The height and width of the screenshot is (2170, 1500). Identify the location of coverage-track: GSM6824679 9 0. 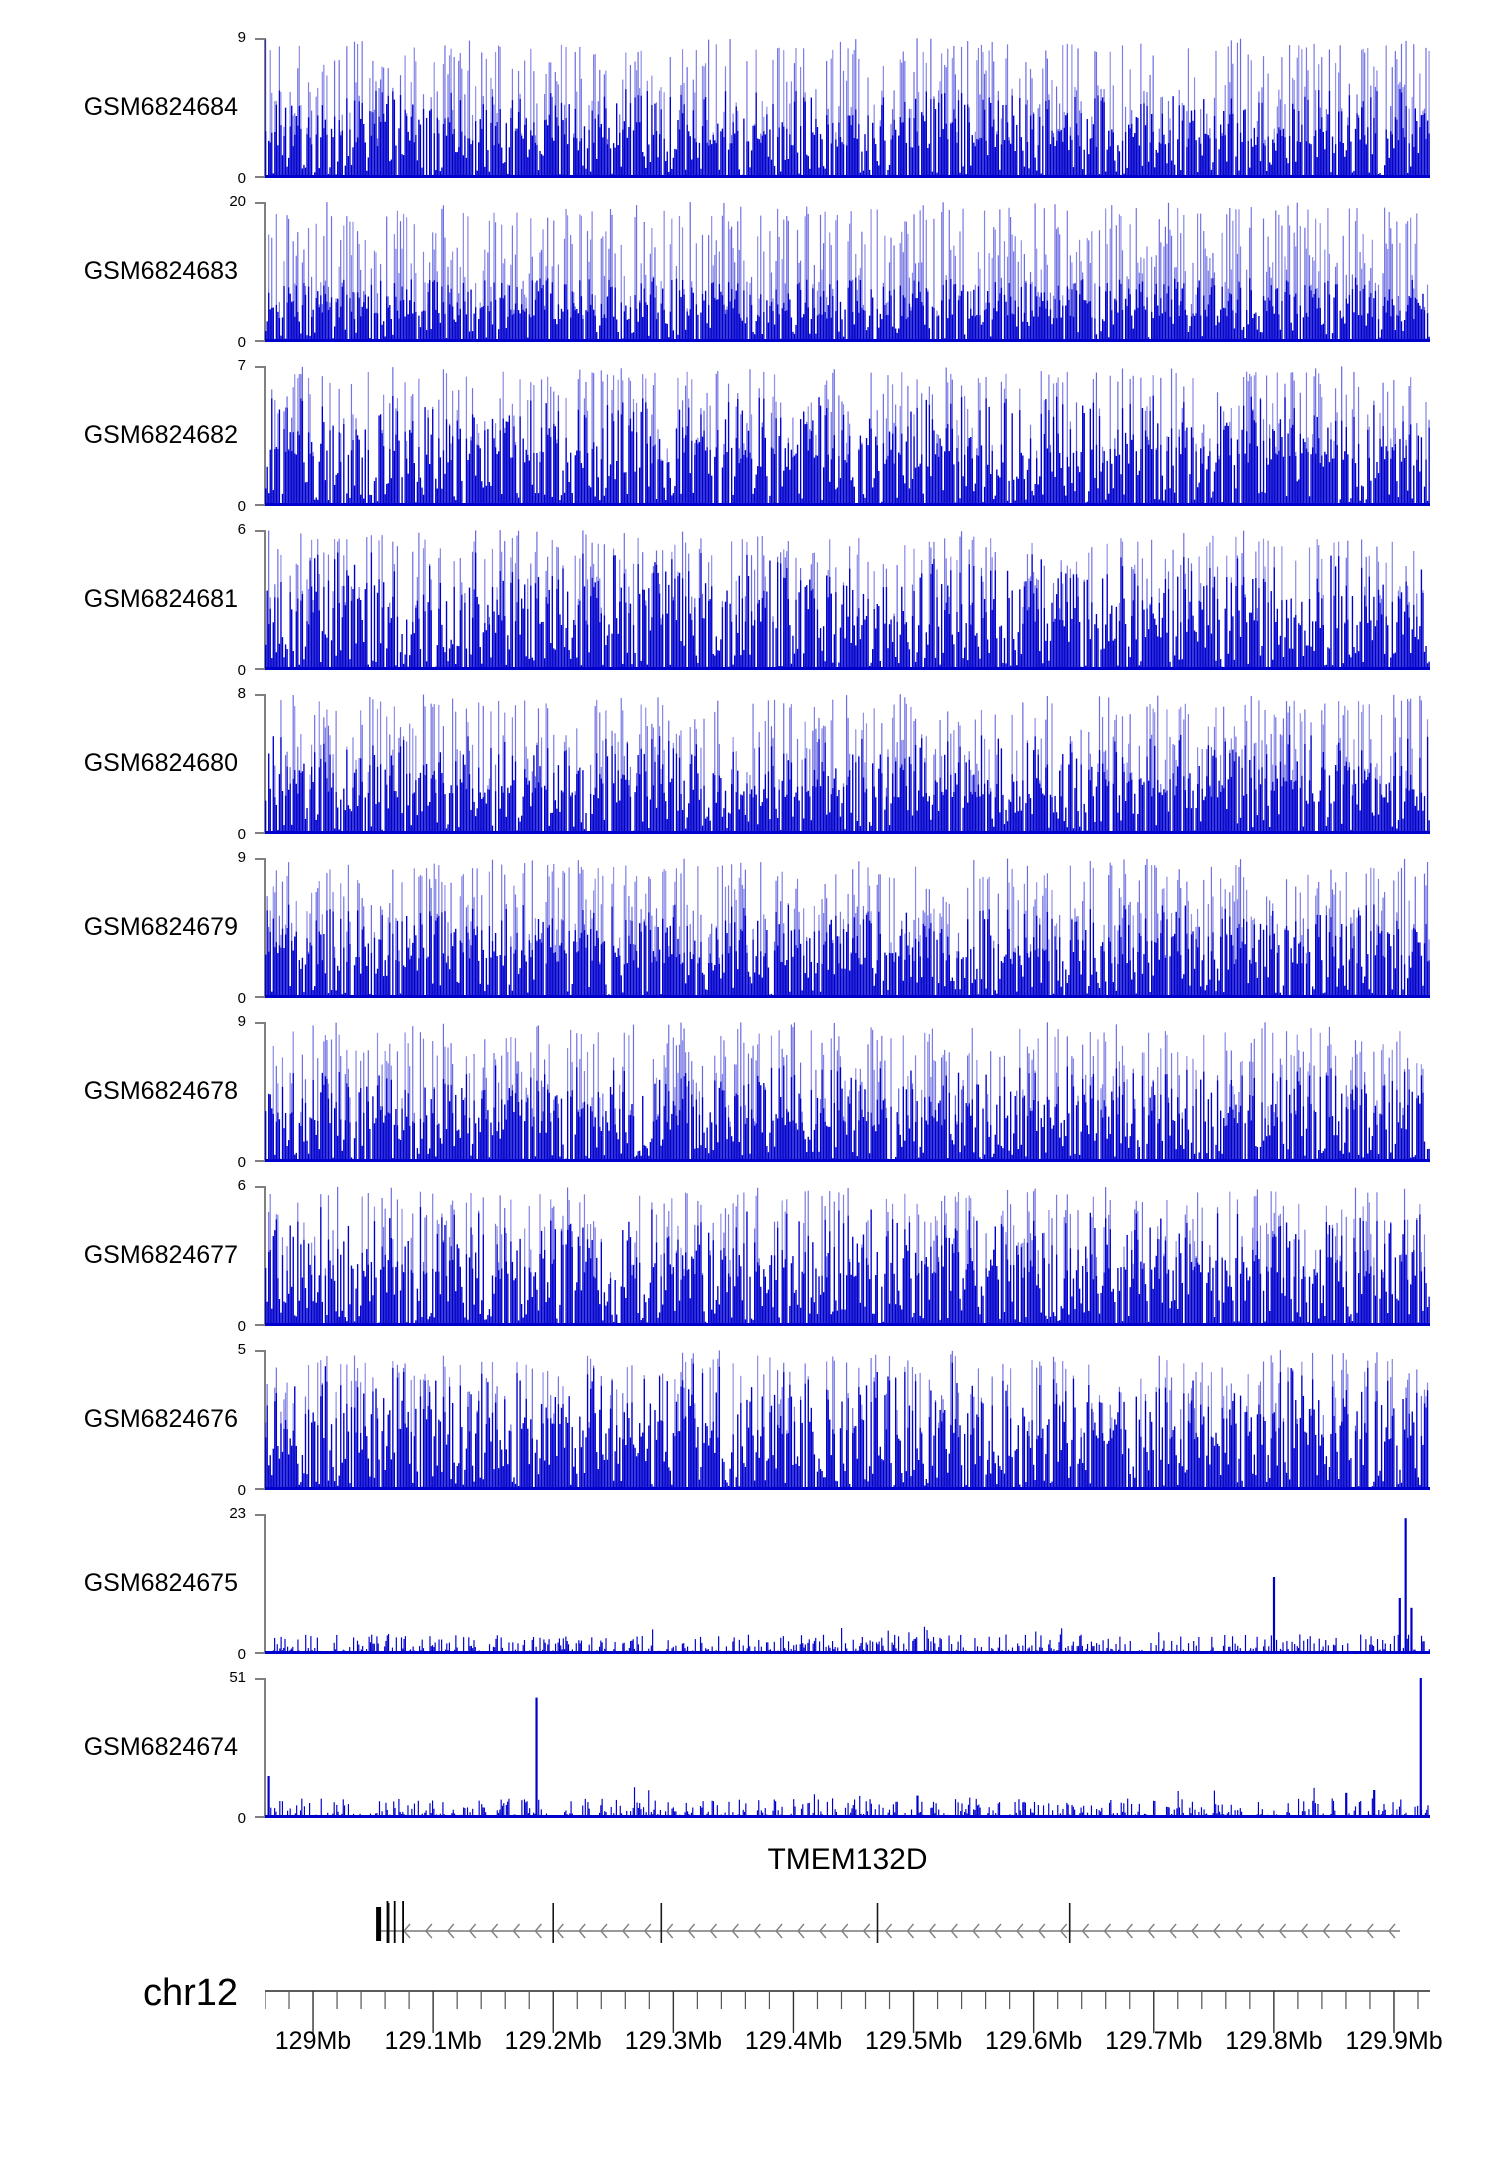
(750, 928).